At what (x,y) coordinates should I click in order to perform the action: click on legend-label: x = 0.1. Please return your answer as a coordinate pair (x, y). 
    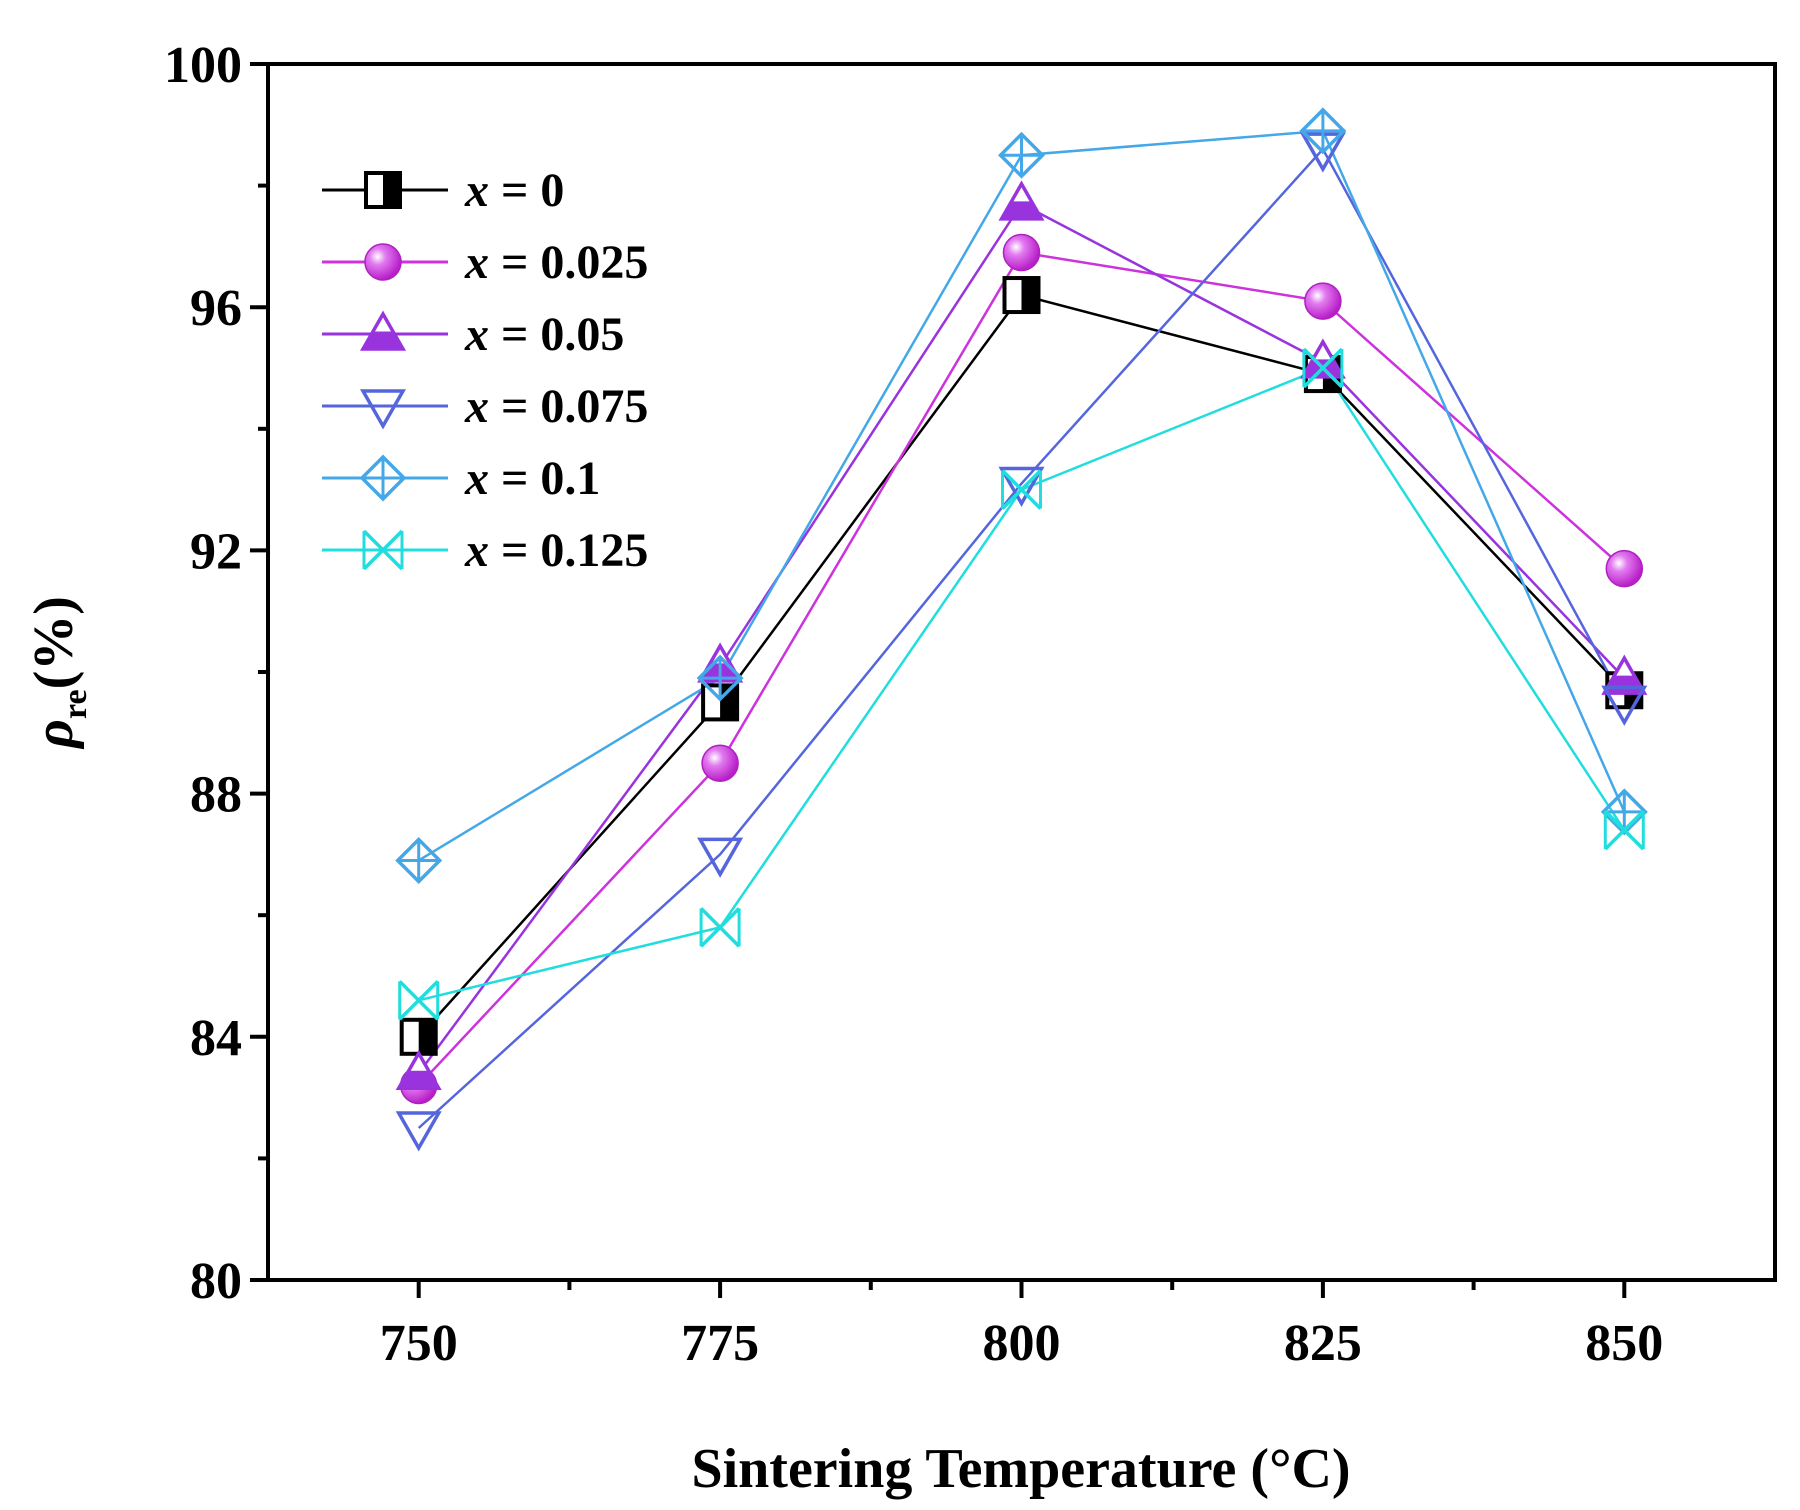
    Looking at the image, I should click on (532, 478).